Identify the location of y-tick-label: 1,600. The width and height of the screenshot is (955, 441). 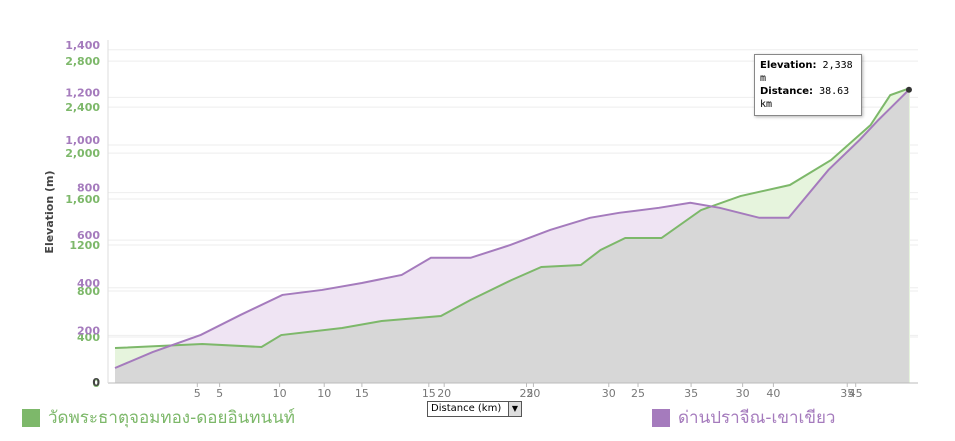
(82, 199).